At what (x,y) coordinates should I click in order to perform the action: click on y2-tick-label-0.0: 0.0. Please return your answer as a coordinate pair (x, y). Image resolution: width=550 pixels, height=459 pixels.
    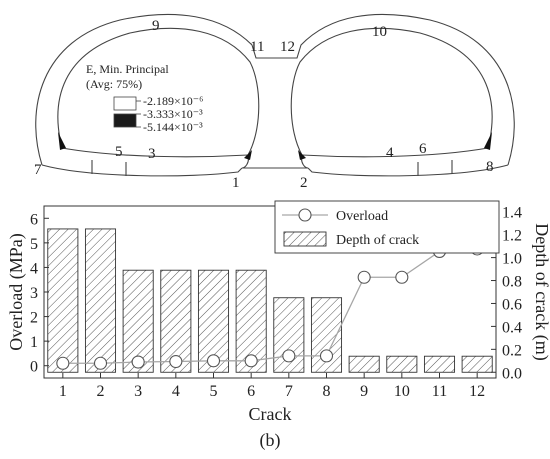
    Looking at the image, I should click on (512, 373).